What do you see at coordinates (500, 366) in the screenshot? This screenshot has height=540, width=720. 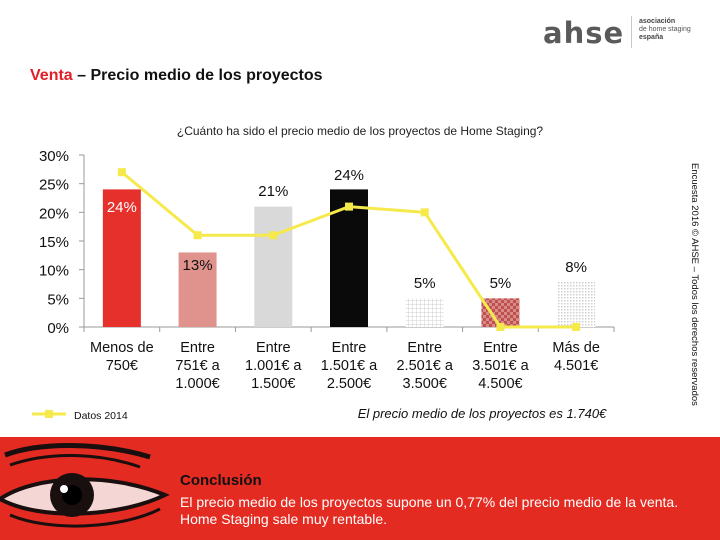 I see `x-tick-label: 3.501€ a` at bounding box center [500, 366].